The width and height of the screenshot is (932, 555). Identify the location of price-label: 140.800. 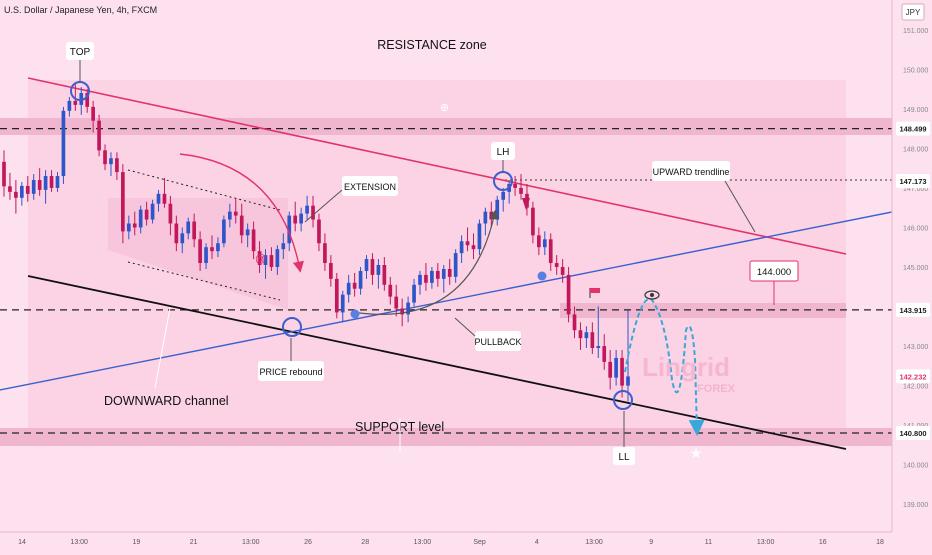
(913, 433).